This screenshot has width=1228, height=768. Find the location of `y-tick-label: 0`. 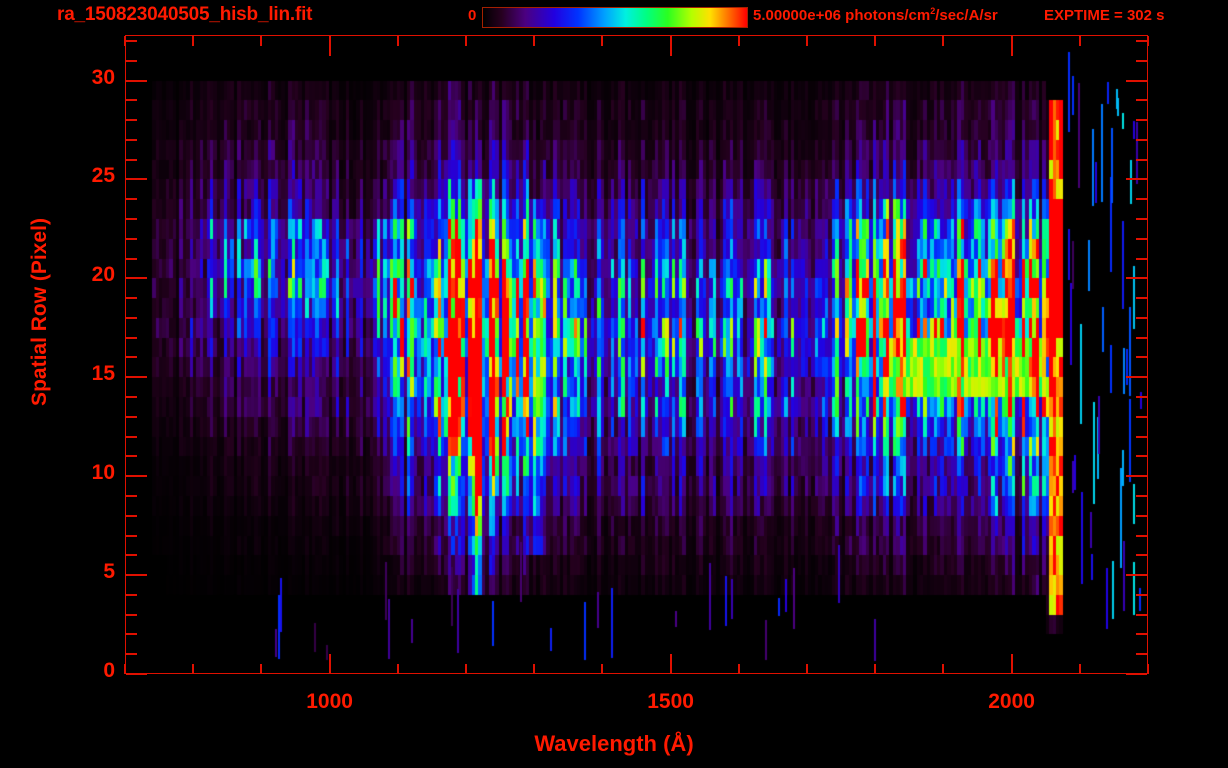

y-tick-label: 0 is located at coordinates (109, 670).